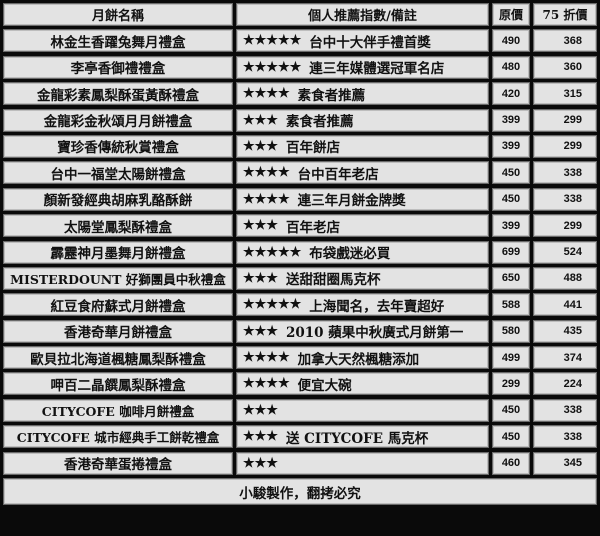 Image resolution: width=600 pixels, height=536 pixels. I want to click on row-note: ★★★★ 便宜大碗, so click(362, 384).